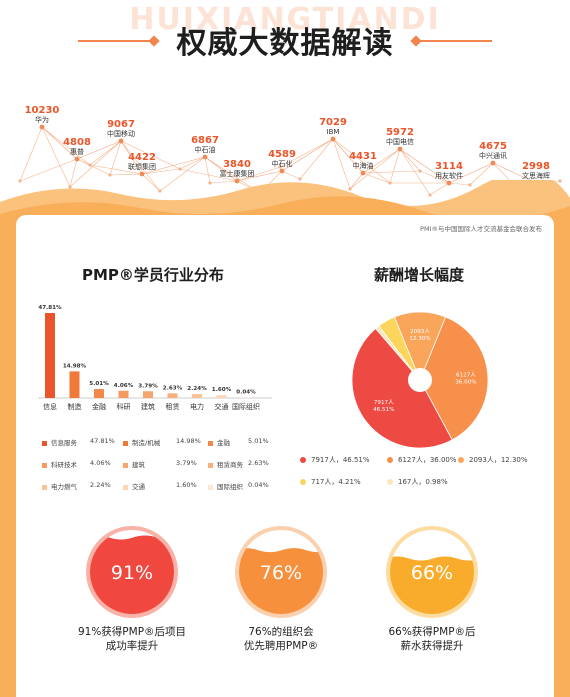  I want to click on legend-name: 金融, so click(223, 443).